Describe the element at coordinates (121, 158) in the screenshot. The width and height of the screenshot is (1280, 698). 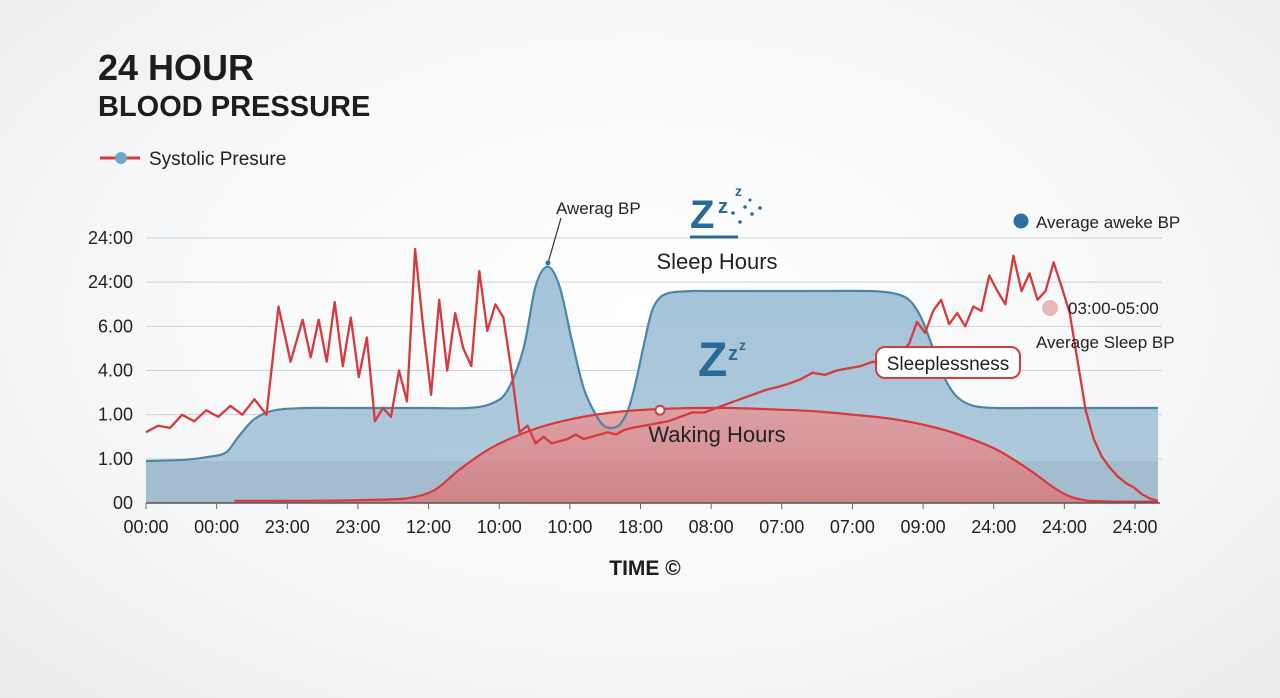
I see `legend-systolic-marker` at that location.